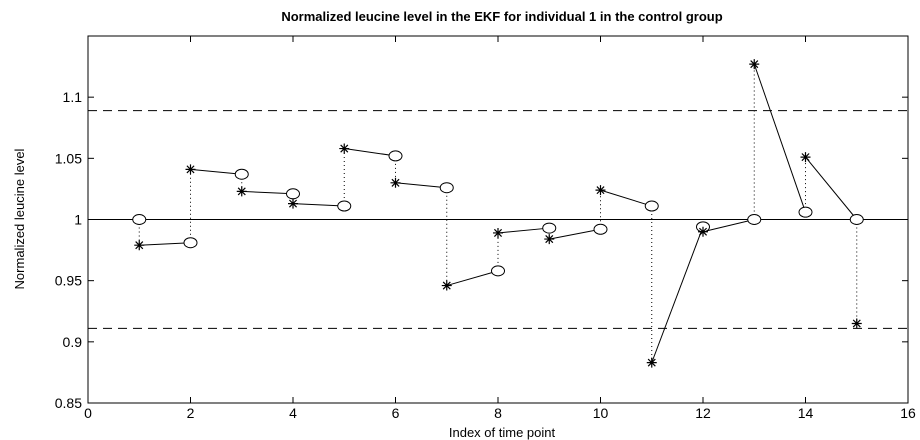  I want to click on y-tick-label: 0.9, so click(73, 342).